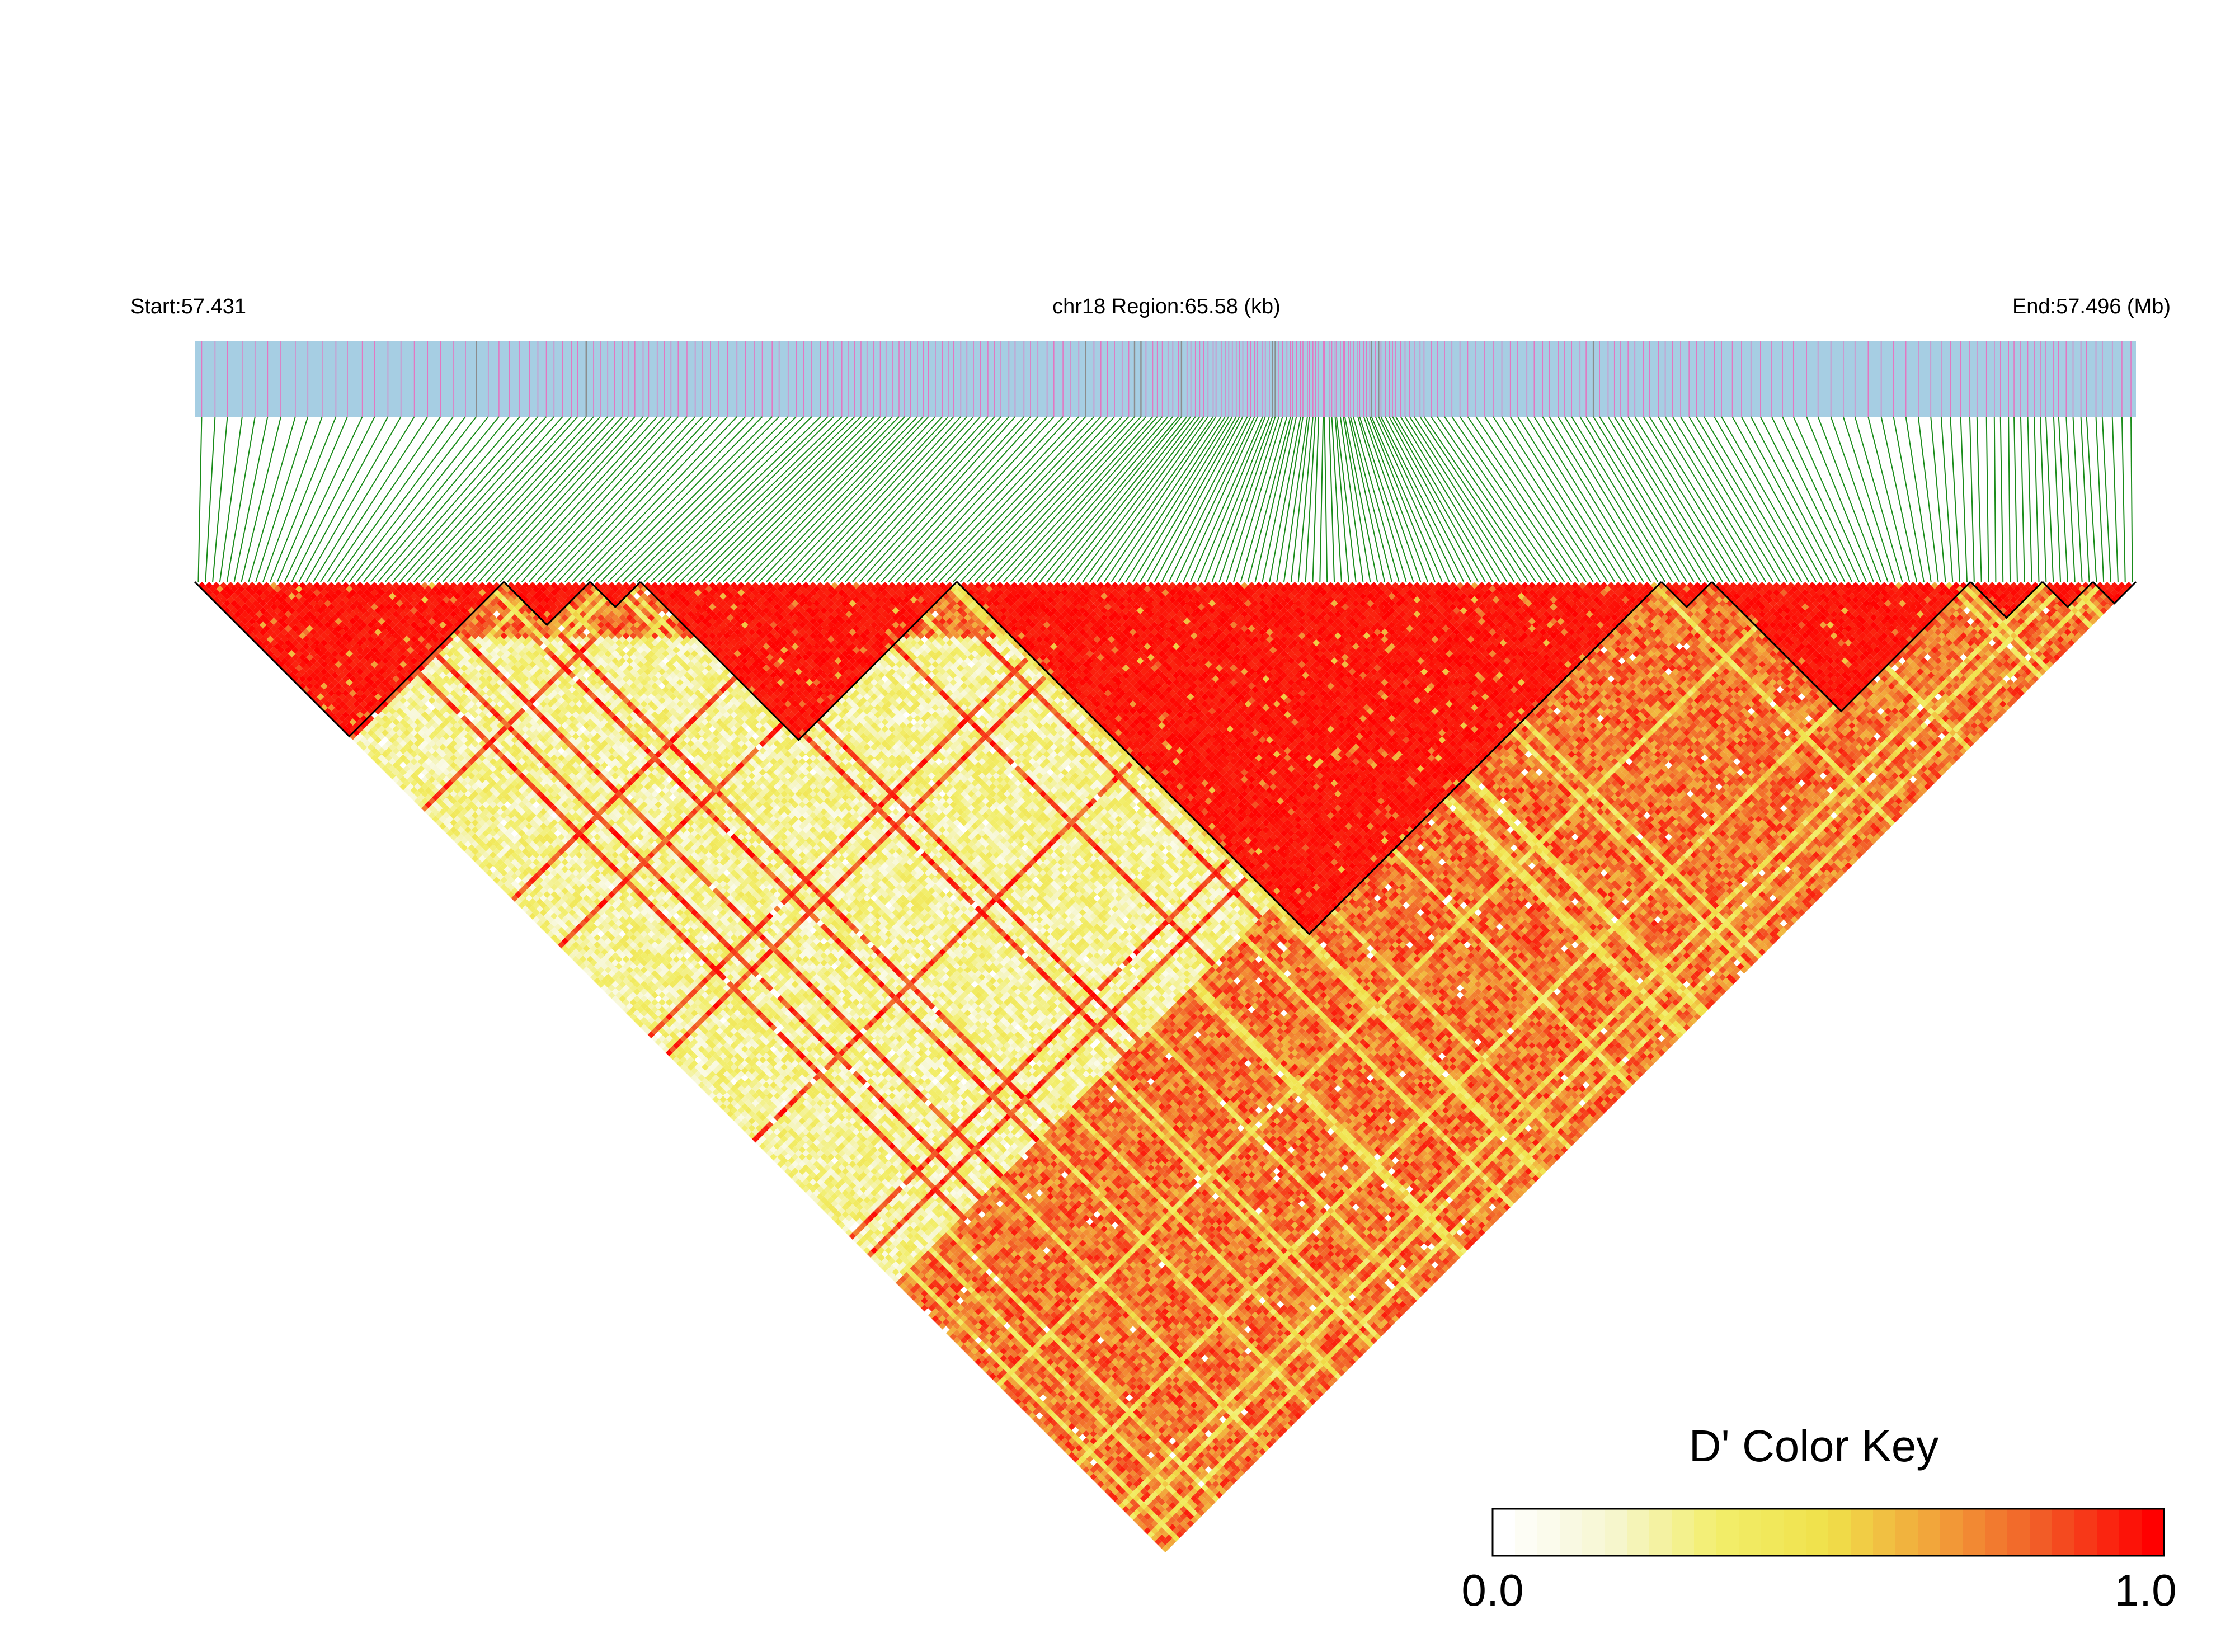  Describe the element at coordinates (1166, 306) in the screenshot. I see `region-title-label: chr18 Region:65.58 (kb)` at that location.